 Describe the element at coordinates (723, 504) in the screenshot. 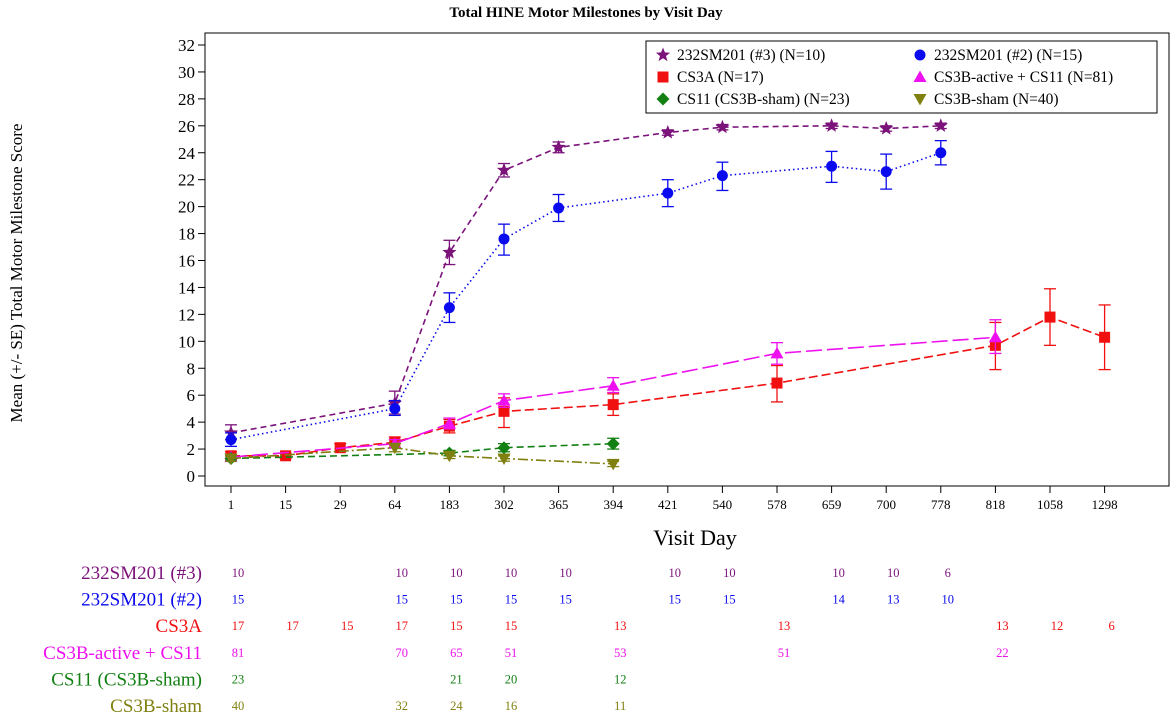

I see `x-tick-label: 540` at that location.